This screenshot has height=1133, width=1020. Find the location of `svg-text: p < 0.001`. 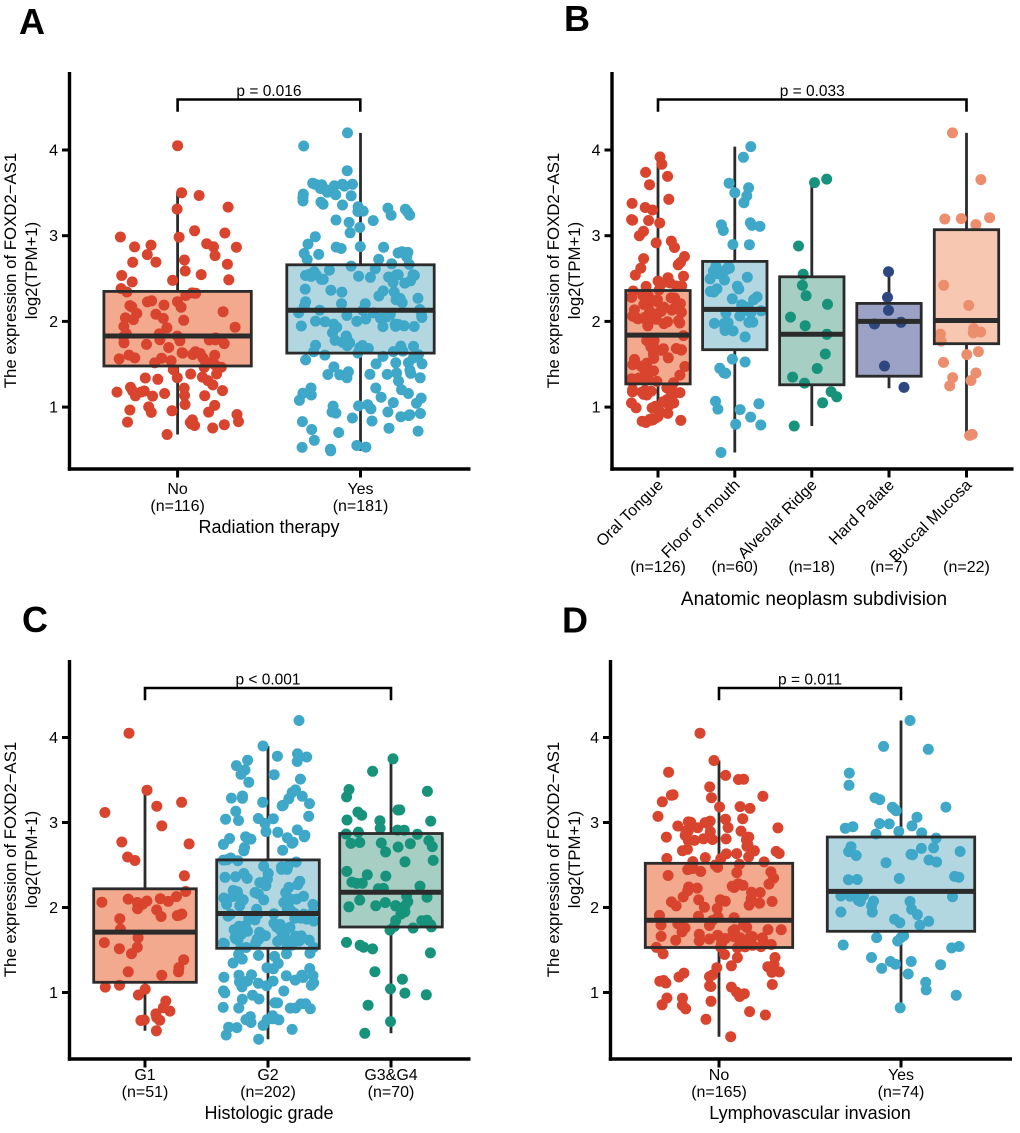

svg-text: p < 0.001 is located at coordinates (267, 680).